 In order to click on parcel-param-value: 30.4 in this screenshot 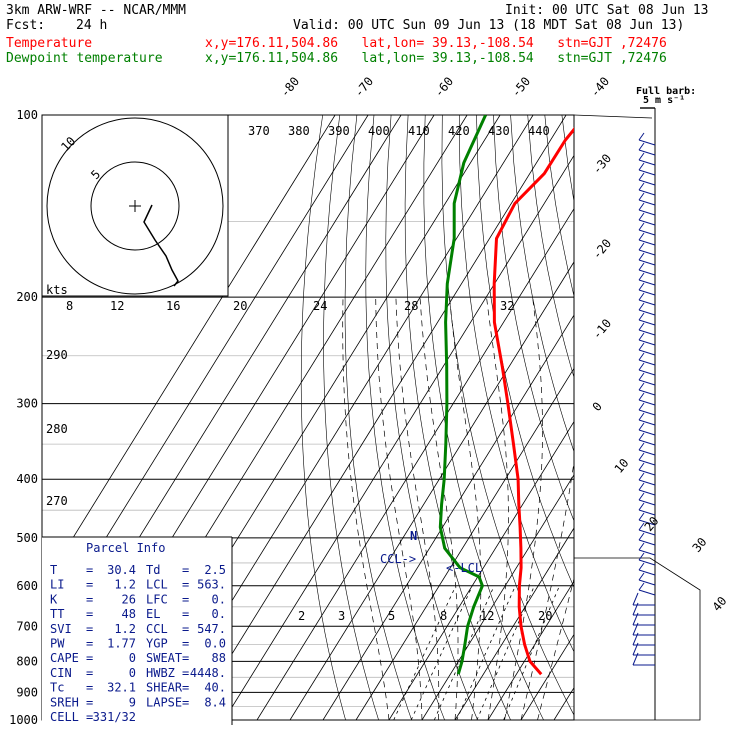, I will do `click(121, 570)`.